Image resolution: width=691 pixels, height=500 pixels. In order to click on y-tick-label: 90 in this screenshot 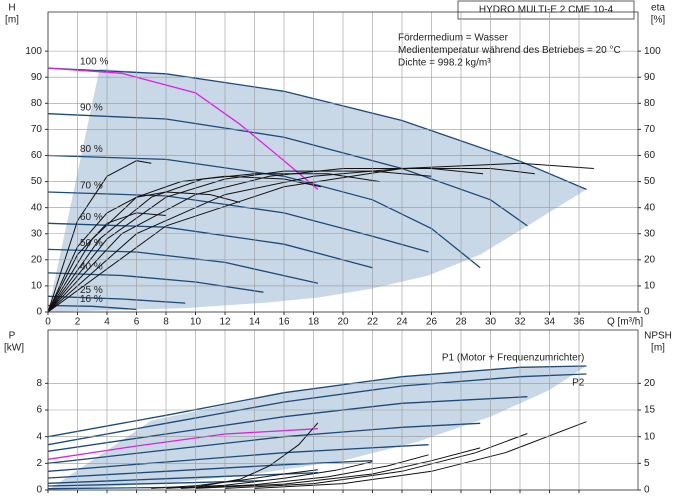, I will do `click(37, 77)`.